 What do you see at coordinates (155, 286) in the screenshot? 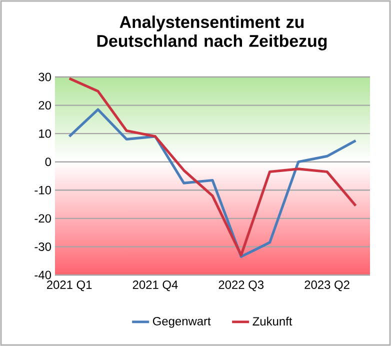
I see `x-tick-label: 2021 Q4` at bounding box center [155, 286].